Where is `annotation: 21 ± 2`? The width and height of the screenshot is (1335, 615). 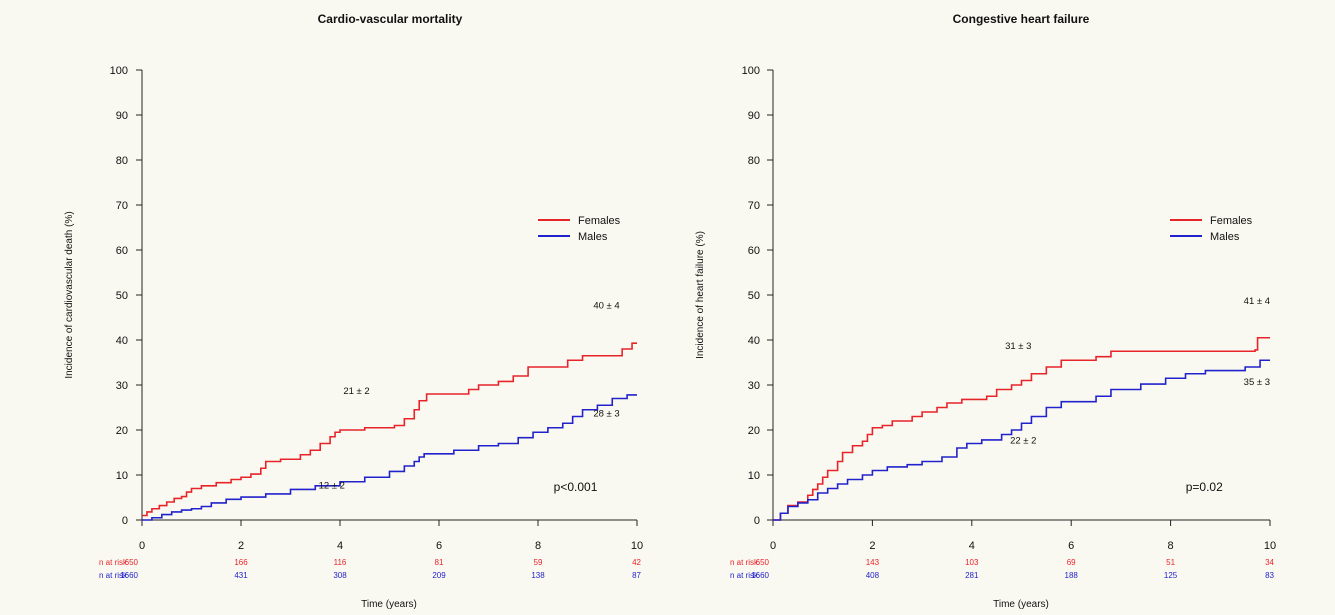
annotation: 21 ± 2 is located at coordinates (356, 391).